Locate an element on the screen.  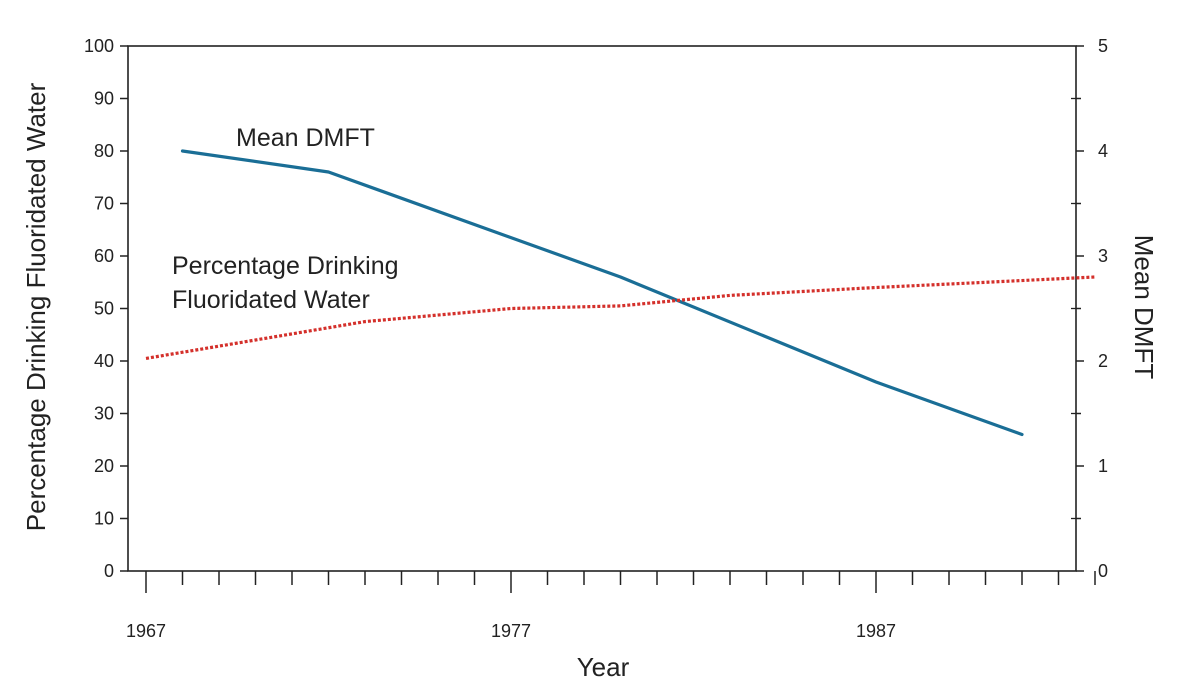
right-y-tick-label: 4 is located at coordinates (1103, 151).